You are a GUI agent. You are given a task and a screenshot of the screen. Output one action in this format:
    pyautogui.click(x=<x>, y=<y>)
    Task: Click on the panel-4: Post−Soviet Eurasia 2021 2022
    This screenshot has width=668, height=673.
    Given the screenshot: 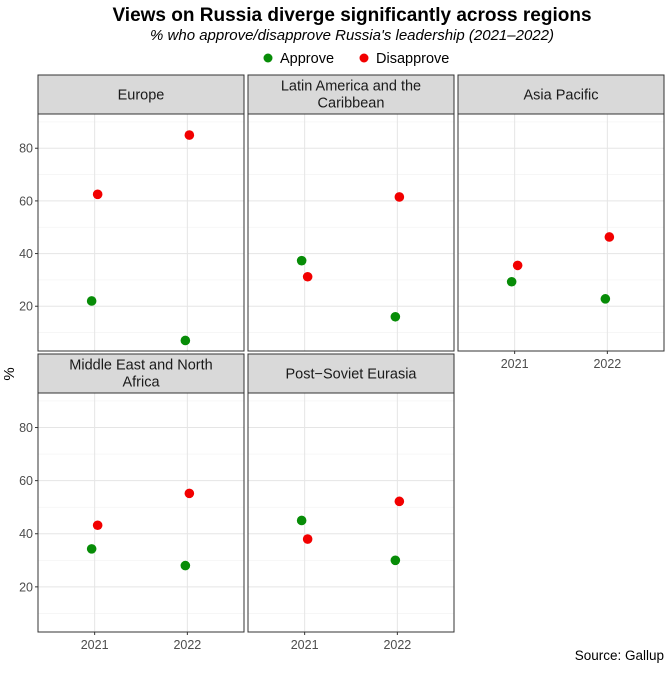 What is the action you would take?
    pyautogui.click(x=351, y=502)
    